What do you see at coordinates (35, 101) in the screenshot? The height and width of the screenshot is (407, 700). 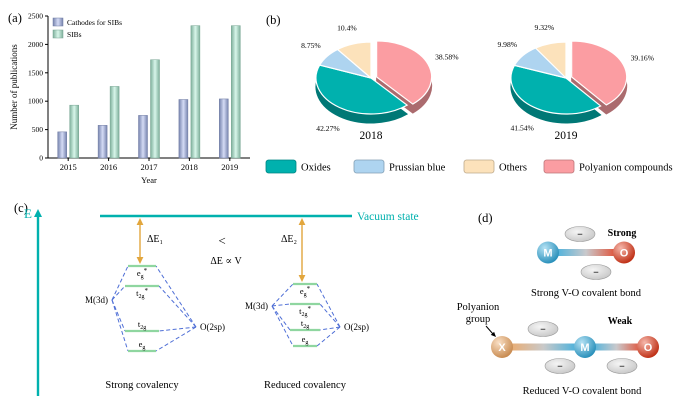 I see `y-tick-label: 1000` at bounding box center [35, 101].